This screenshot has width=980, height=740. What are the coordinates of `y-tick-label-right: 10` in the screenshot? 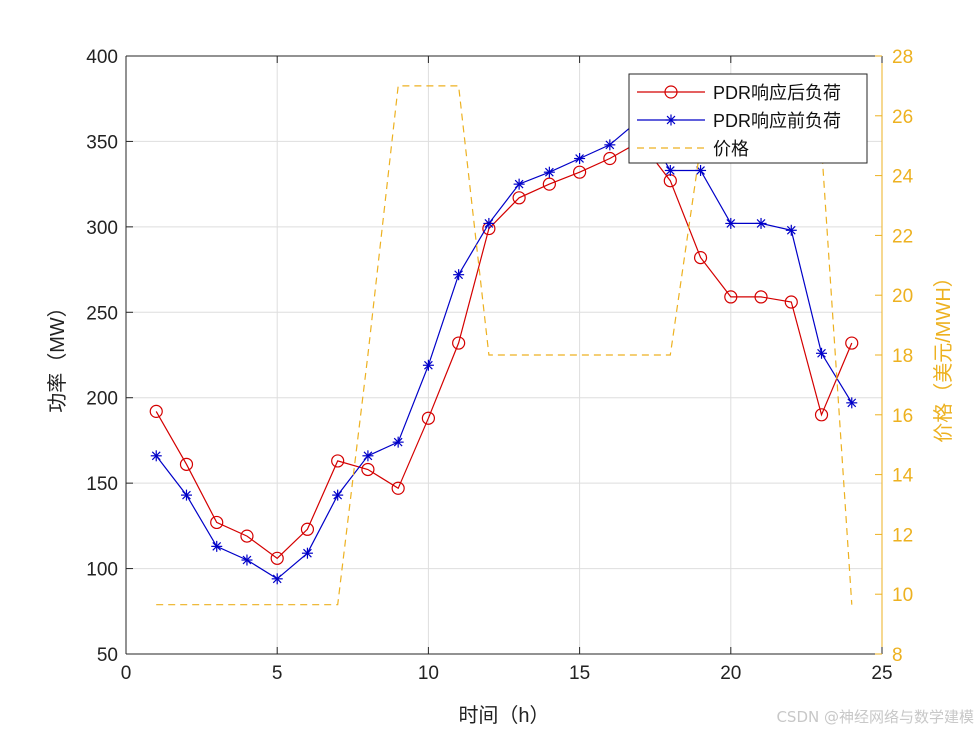 It's located at (902, 595).